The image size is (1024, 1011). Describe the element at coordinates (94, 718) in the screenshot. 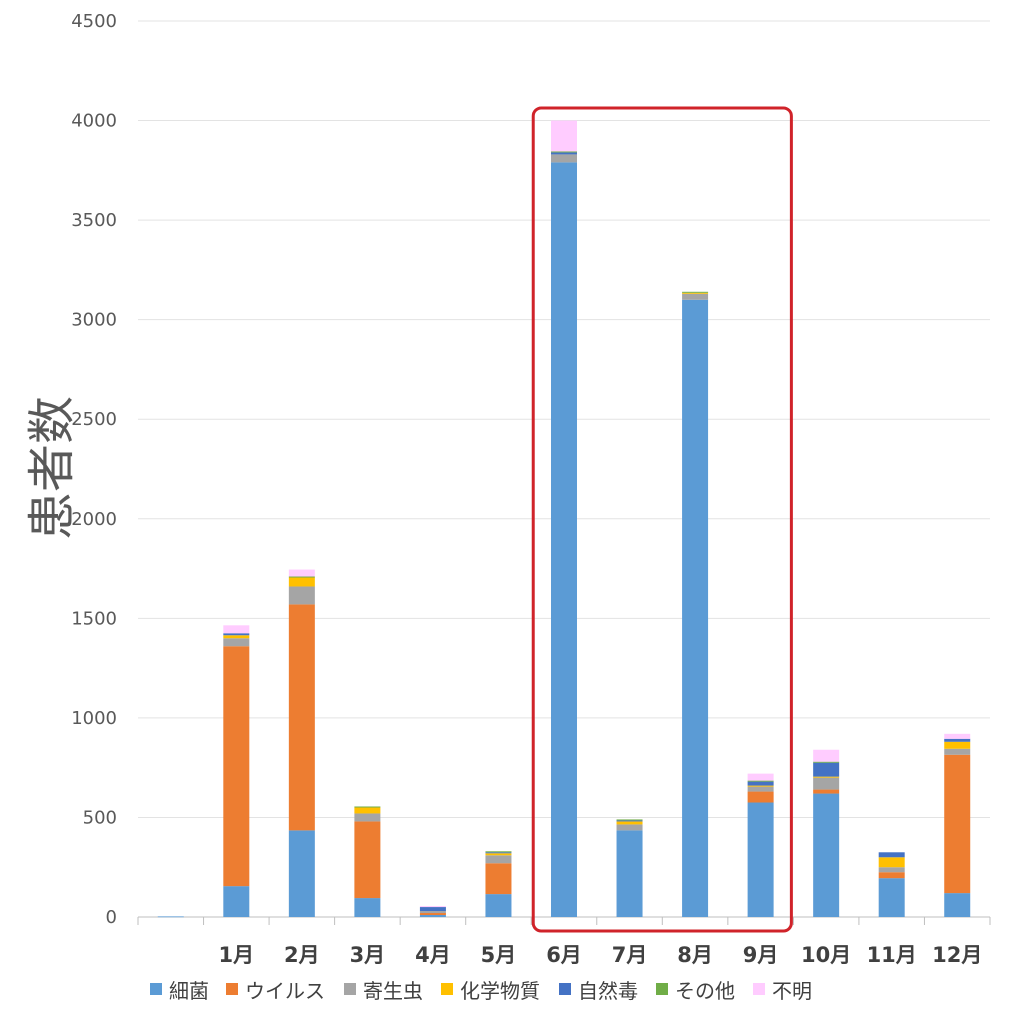

I see `y-tick-label: 1000` at that location.